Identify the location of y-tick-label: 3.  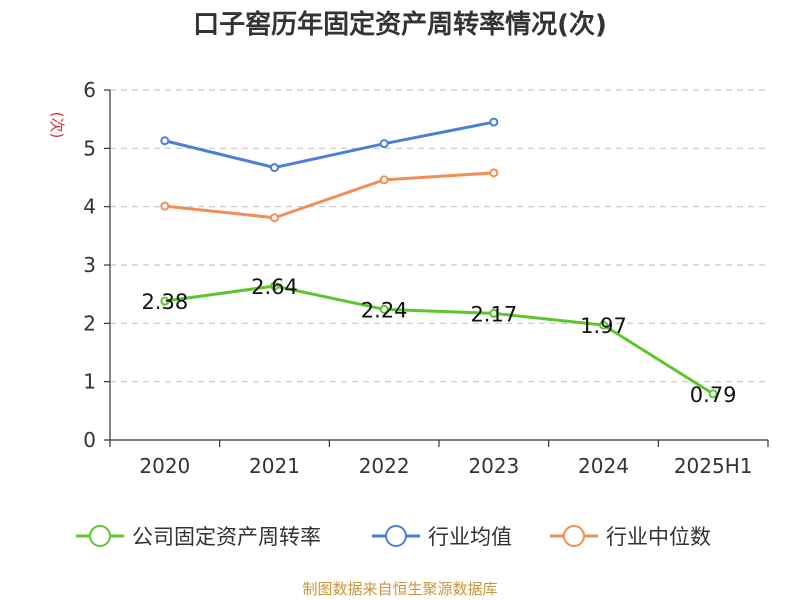
(89, 265).